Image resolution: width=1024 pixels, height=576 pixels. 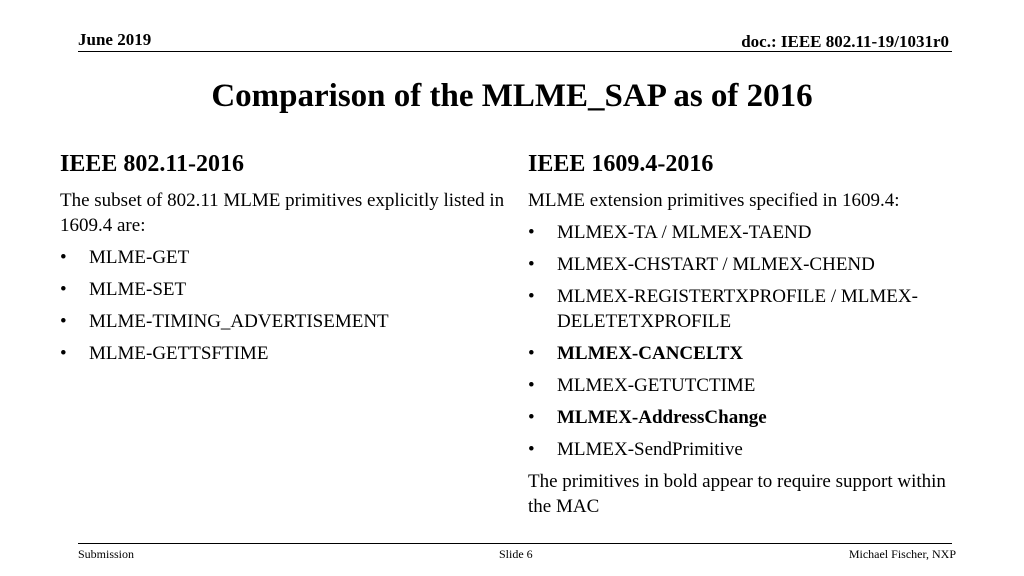 I want to click on list-item-bold: • MLMEX-AddressChange, so click(x=748, y=417).